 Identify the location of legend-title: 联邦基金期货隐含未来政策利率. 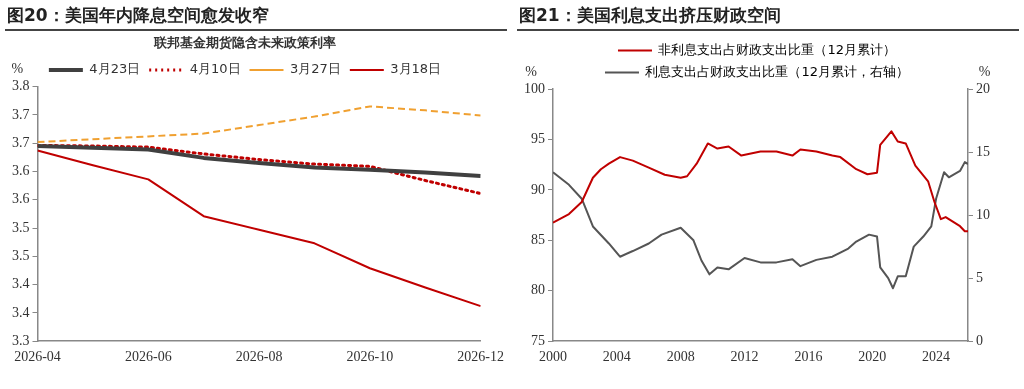
(244, 42).